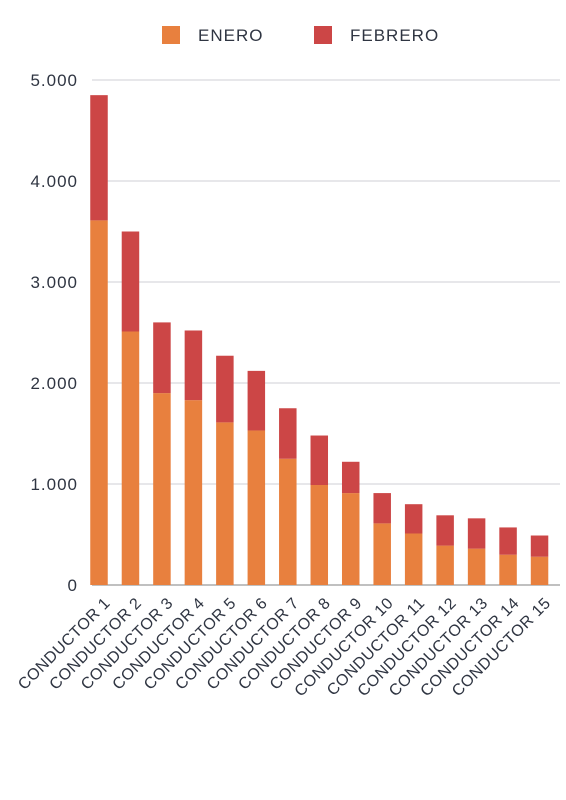 The image size is (566, 800). What do you see at coordinates (54, 333) in the screenshot?
I see `y-axis: 0 1.000 2.000 3.000 4.000 5.000` at bounding box center [54, 333].